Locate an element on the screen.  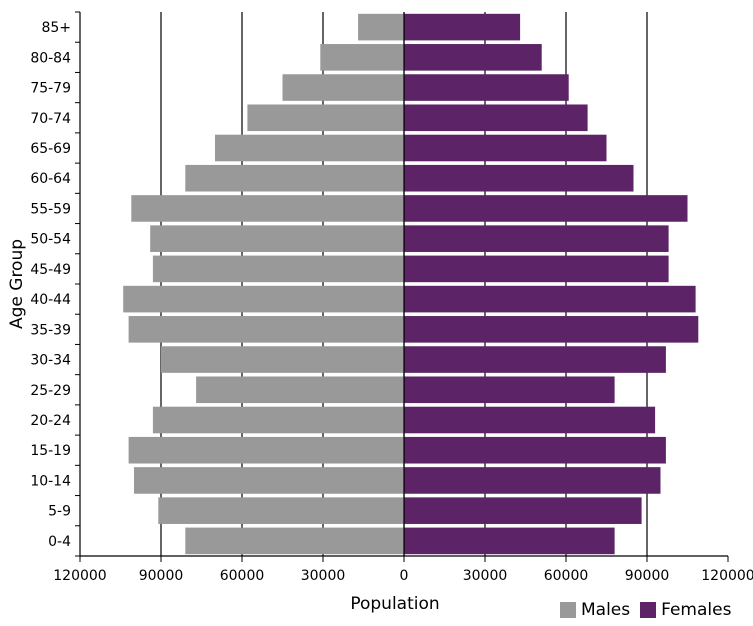
x-tick-label-3: 30000 is located at coordinates (323, 576).